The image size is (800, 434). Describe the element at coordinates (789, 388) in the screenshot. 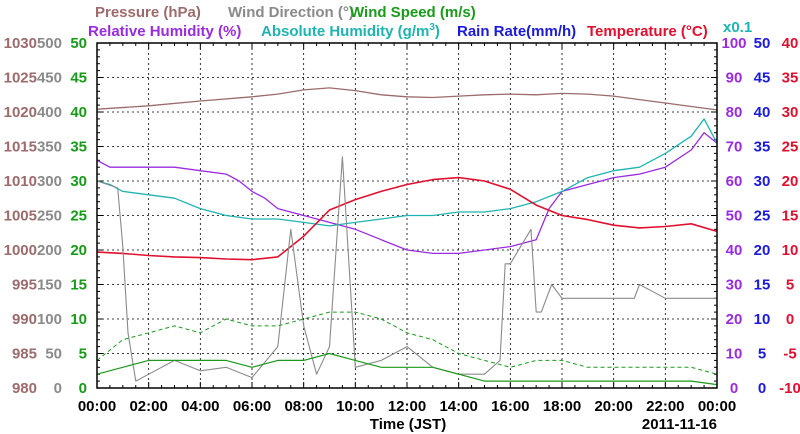

I see `temperature-tick-label: -10` at that location.